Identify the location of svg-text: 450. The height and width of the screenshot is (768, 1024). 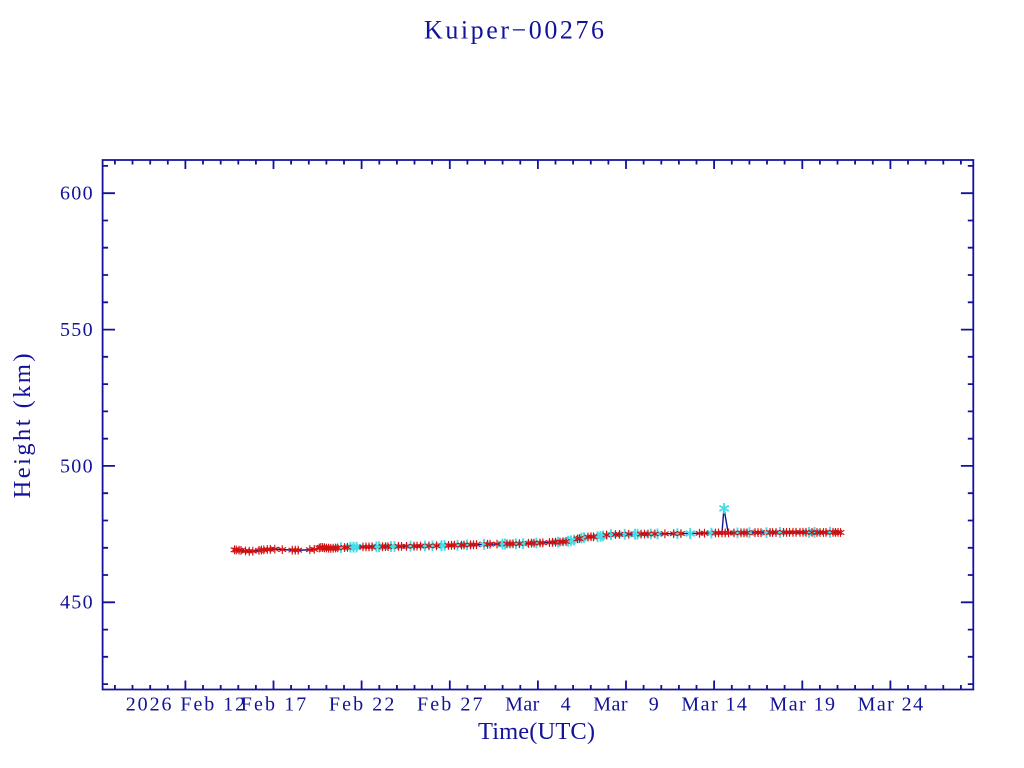
(76, 603).